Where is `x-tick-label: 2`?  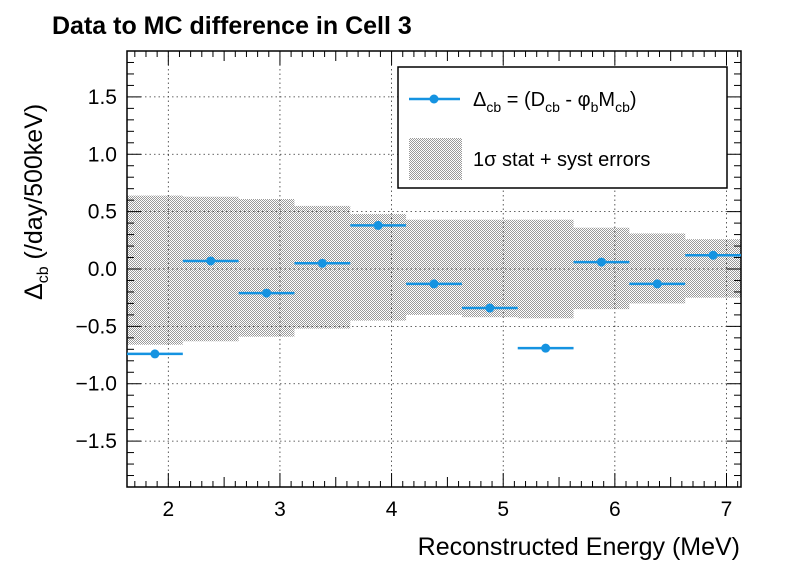 x-tick-label: 2 is located at coordinates (168, 509).